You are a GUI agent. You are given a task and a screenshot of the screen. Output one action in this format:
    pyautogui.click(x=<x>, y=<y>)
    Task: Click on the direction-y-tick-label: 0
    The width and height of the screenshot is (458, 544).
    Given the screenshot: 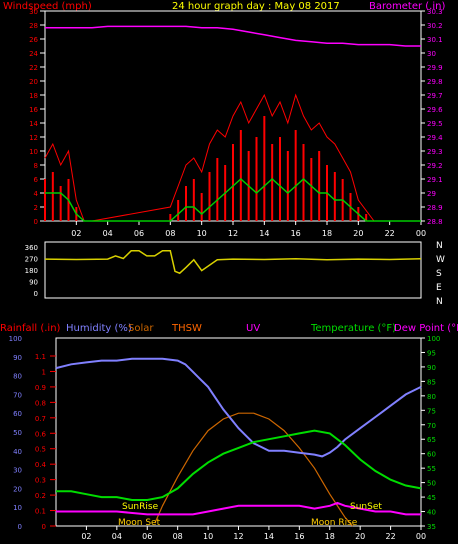 What is the action you would take?
    pyautogui.click(x=36, y=294)
    